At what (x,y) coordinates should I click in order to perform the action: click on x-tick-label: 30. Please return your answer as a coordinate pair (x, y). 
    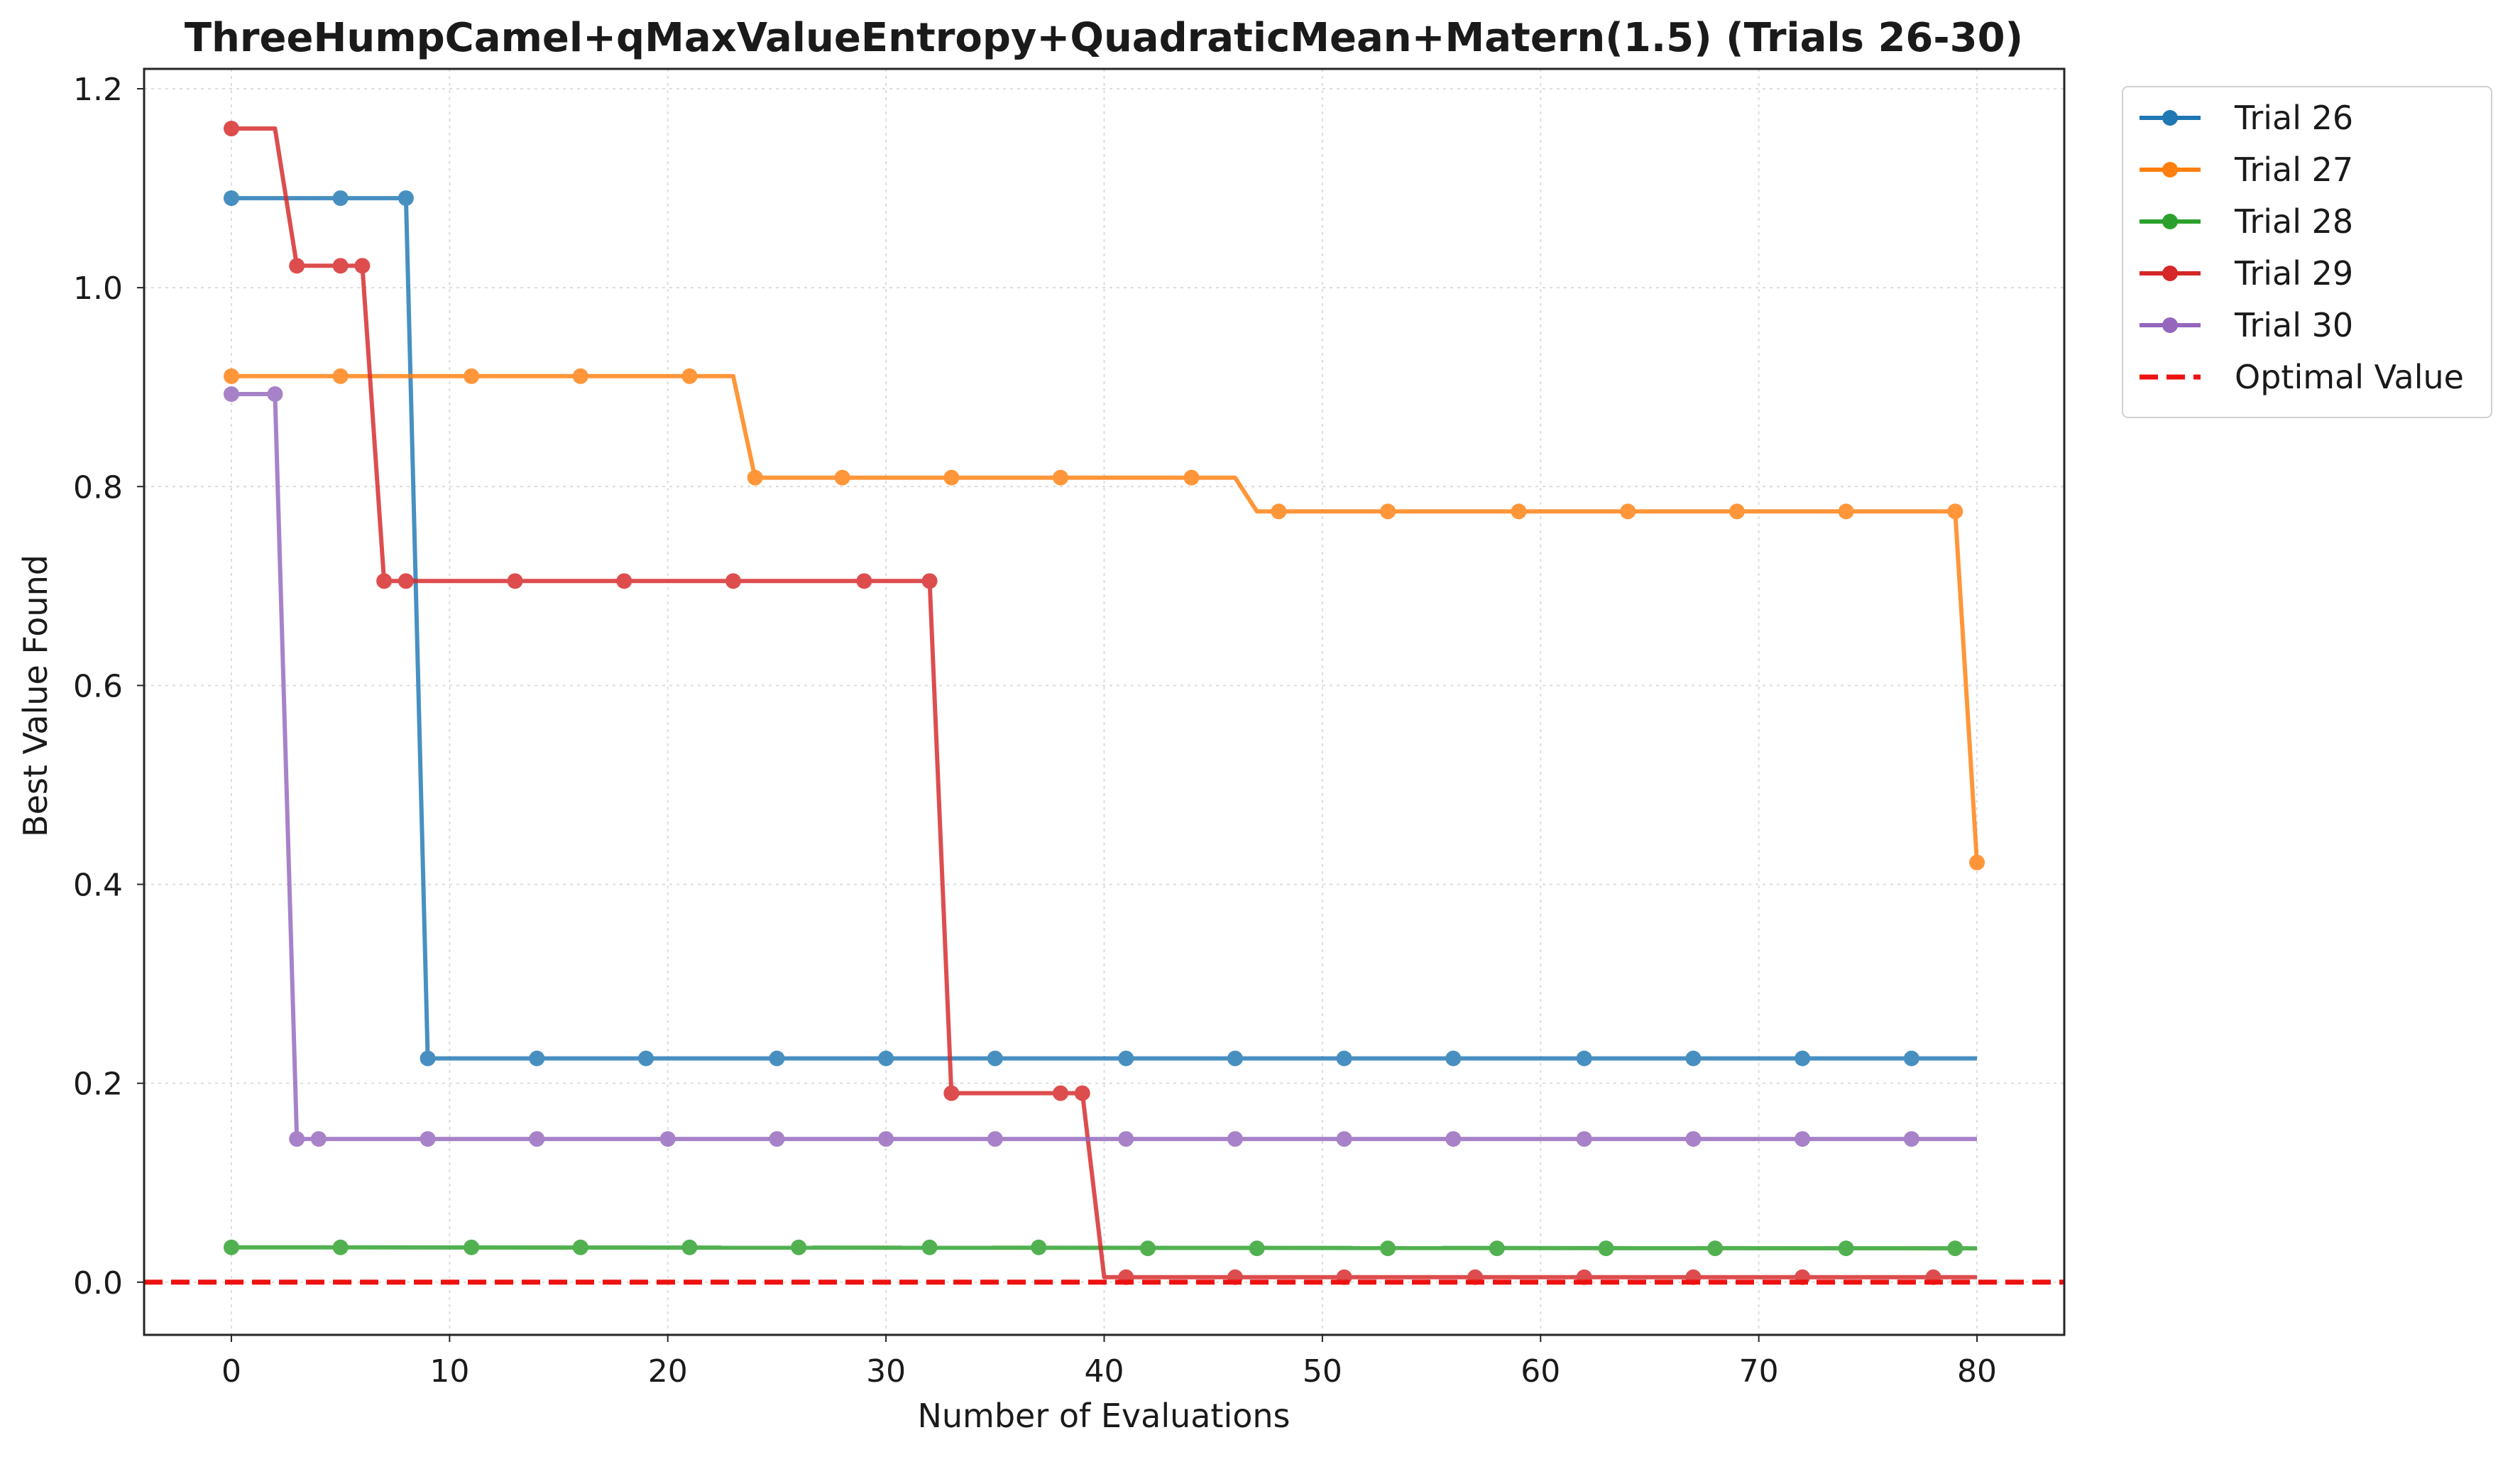
    Looking at the image, I should click on (886, 1371).